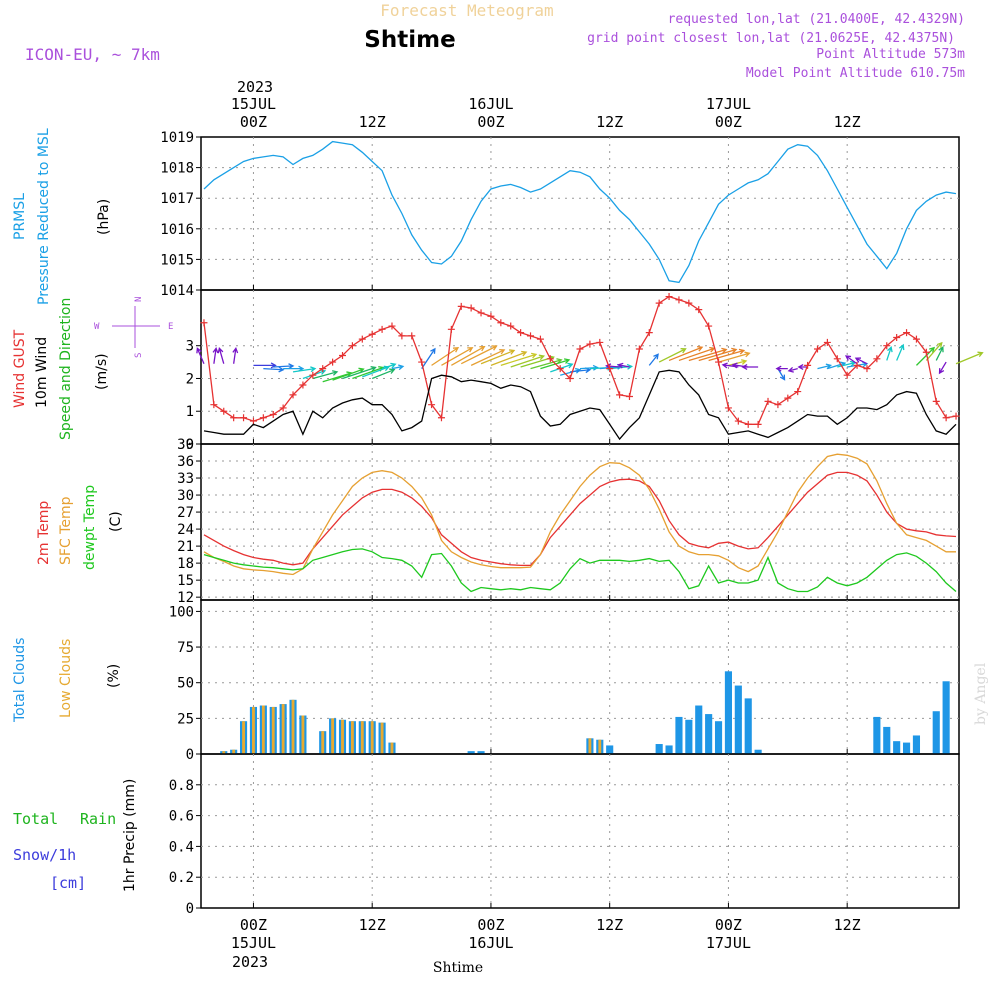 This screenshot has width=1000, height=1000. I want to click on chart-title: Forecast Meteogram, so click(466, 10).